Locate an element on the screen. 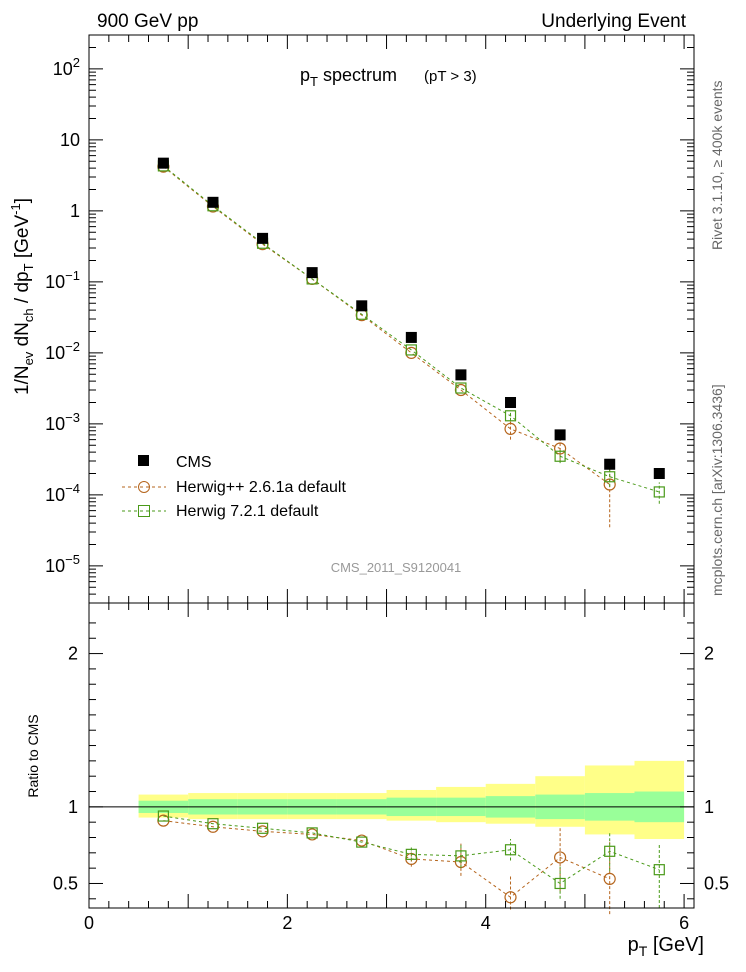 This screenshot has height=972, width=746. ratio-marks is located at coordinates (391, 837).